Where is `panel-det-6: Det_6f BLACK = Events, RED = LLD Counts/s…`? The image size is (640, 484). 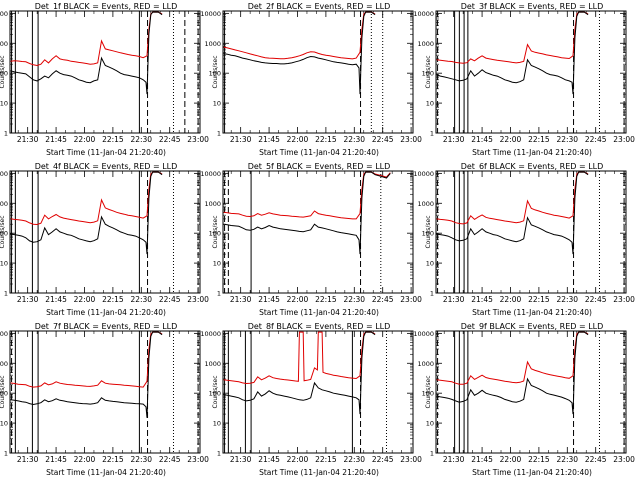
panel-det-6: Det_6f BLACK = Events, RED = LLD Counts/s… is located at coordinates (524, 239).